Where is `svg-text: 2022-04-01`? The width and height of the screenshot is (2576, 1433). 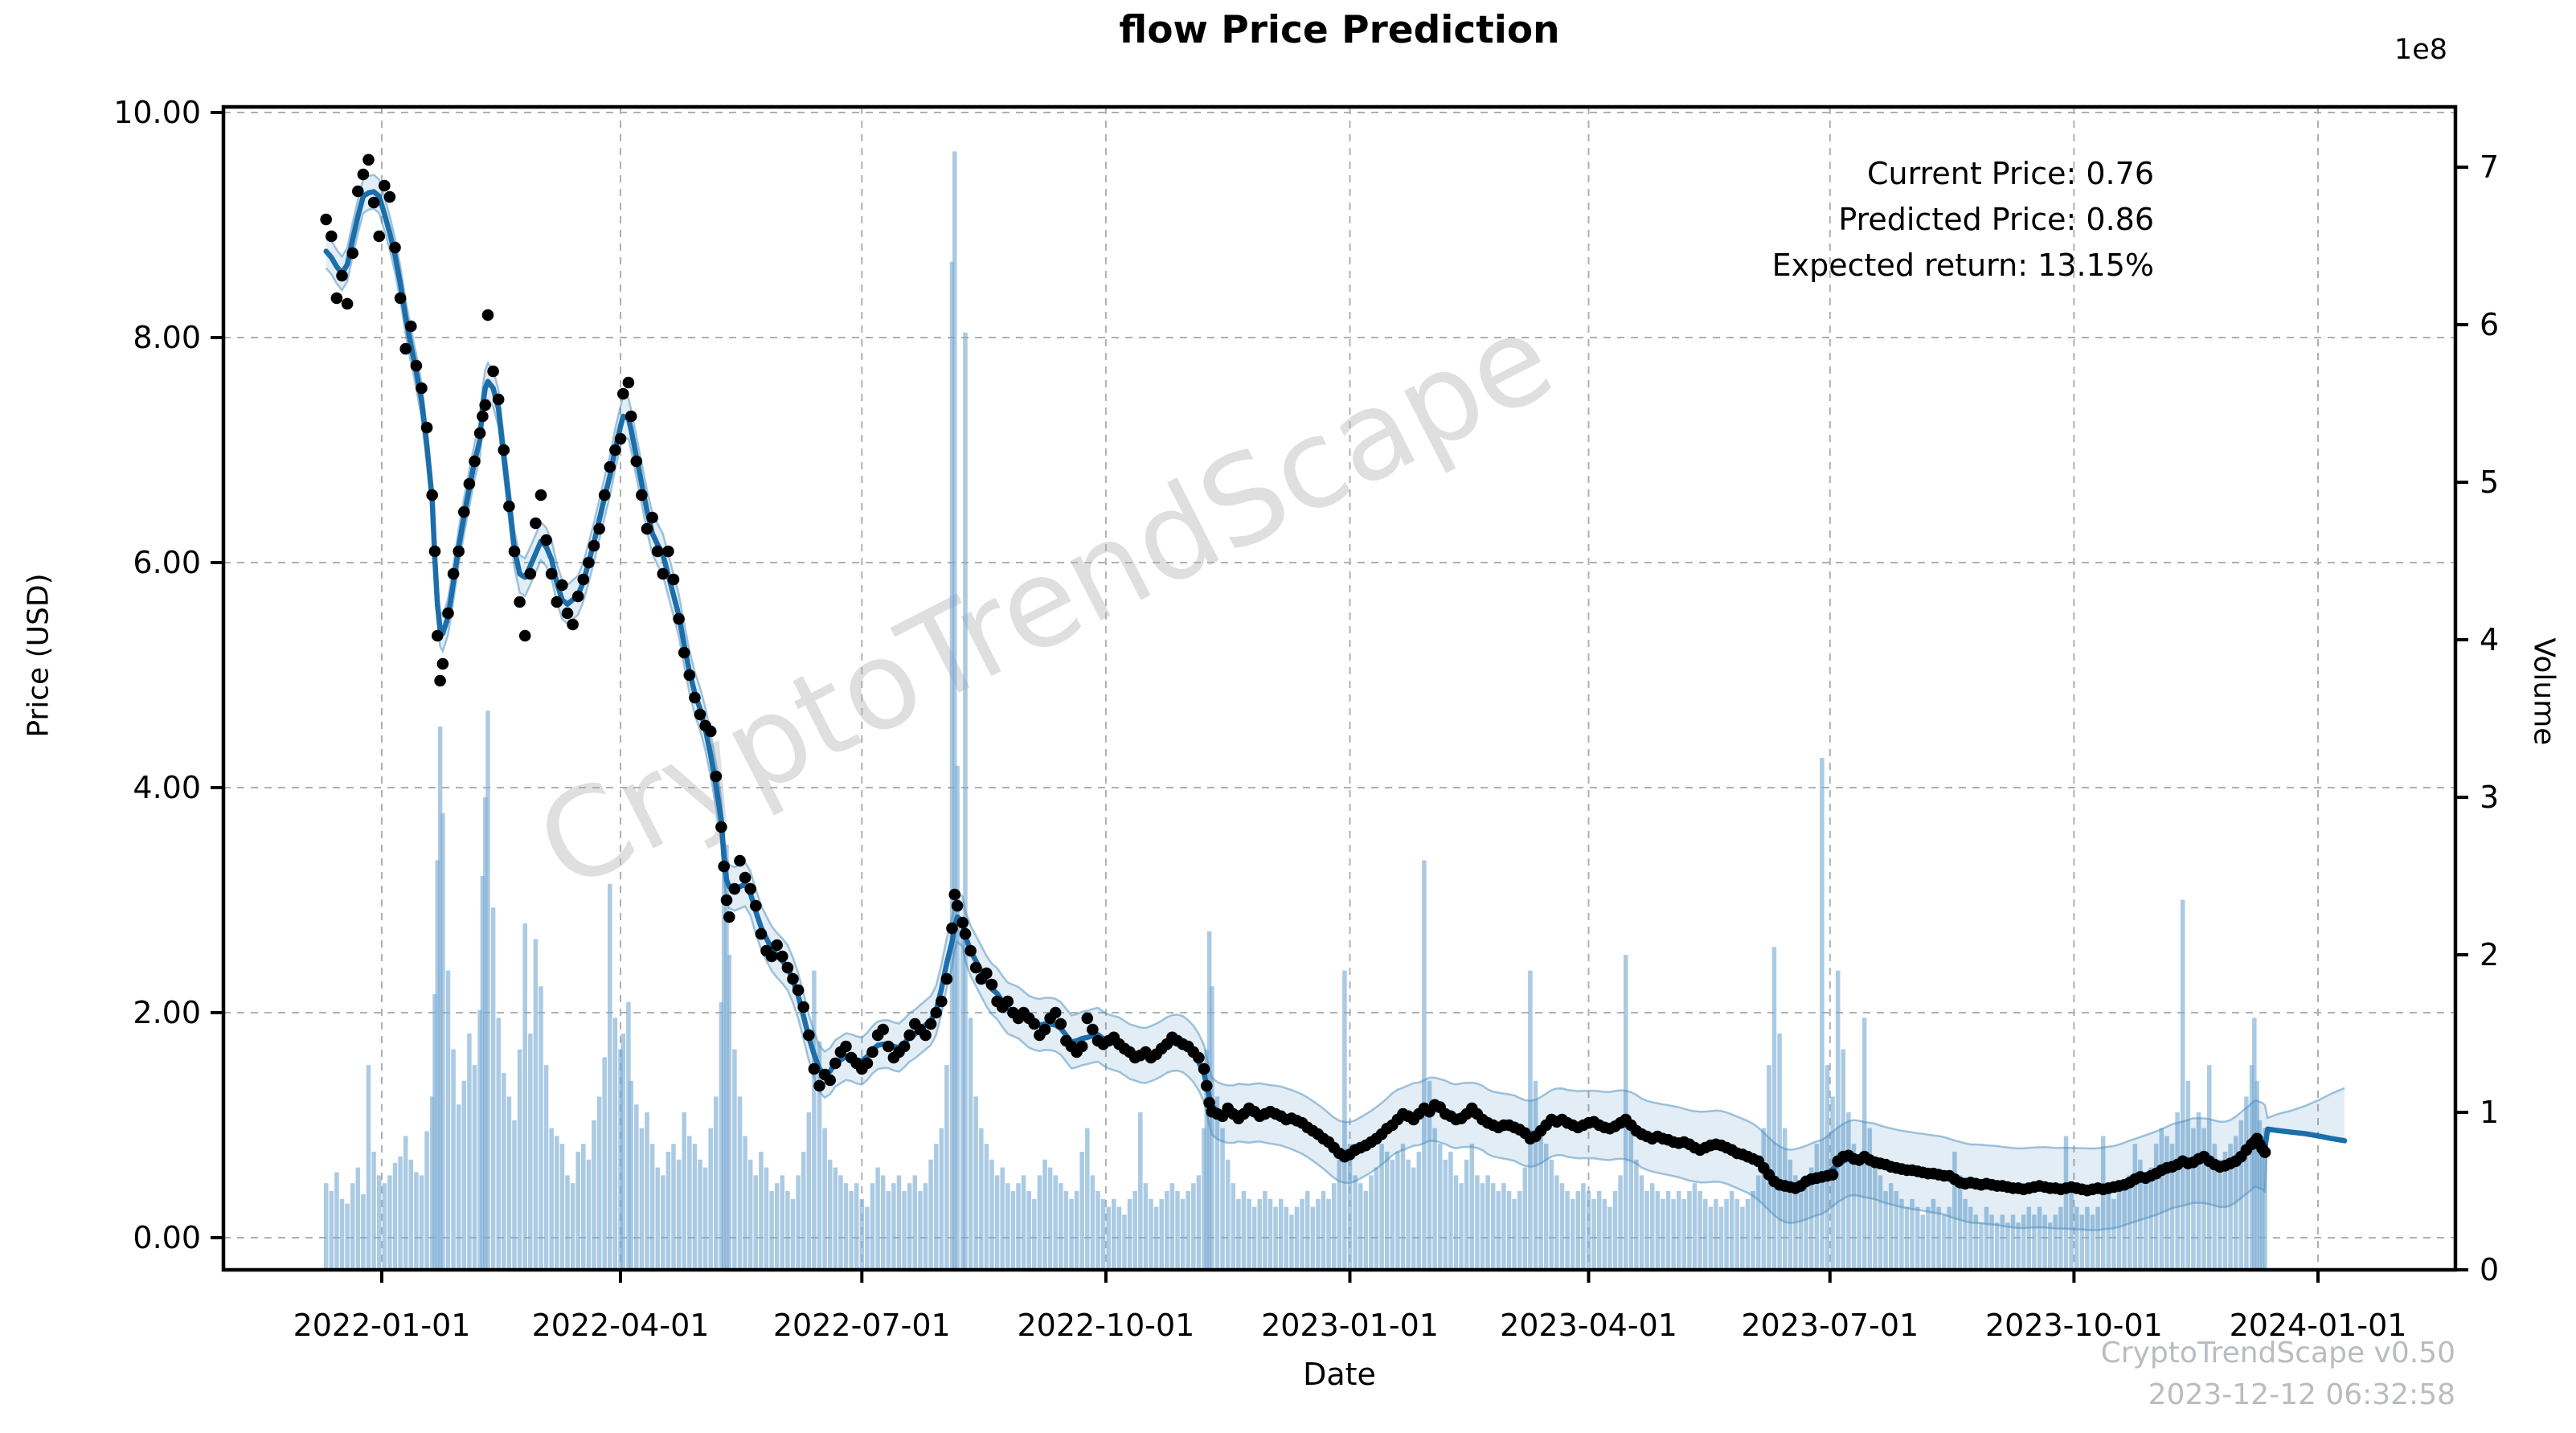
svg-text: 2022-04-01 is located at coordinates (621, 1325).